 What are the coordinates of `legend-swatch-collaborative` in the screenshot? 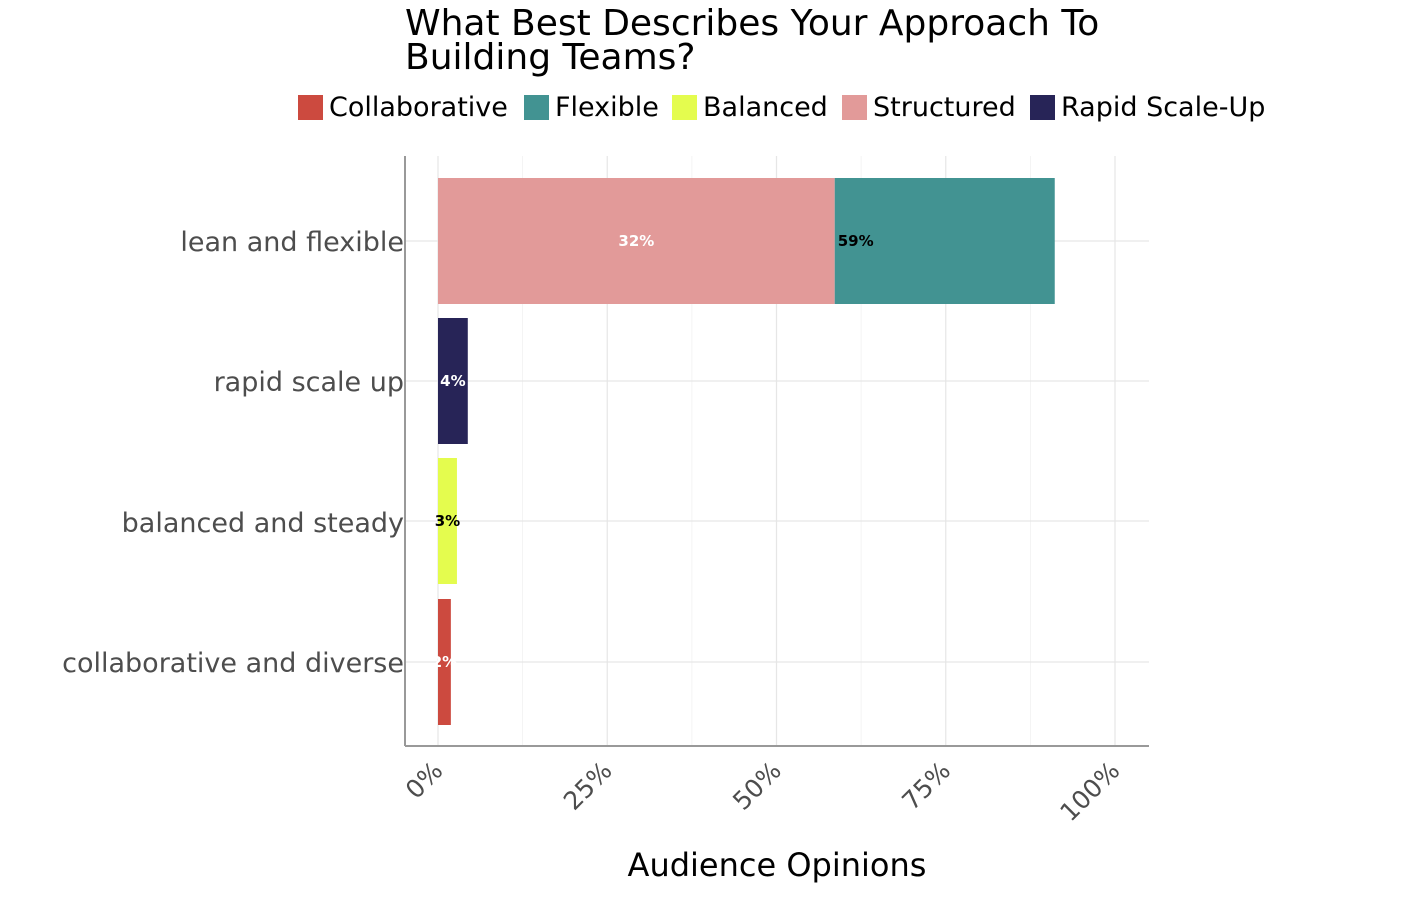 It's located at (310, 107).